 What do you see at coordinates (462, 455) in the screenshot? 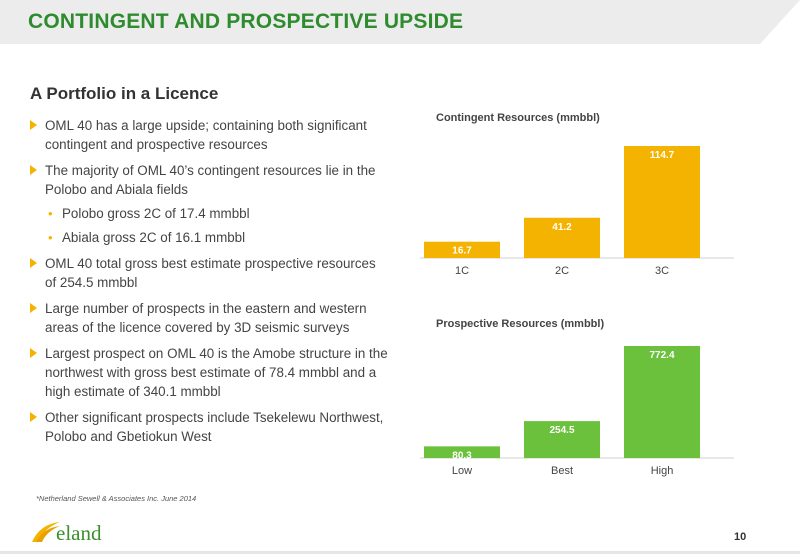
I see `data-label: 80.3` at bounding box center [462, 455].